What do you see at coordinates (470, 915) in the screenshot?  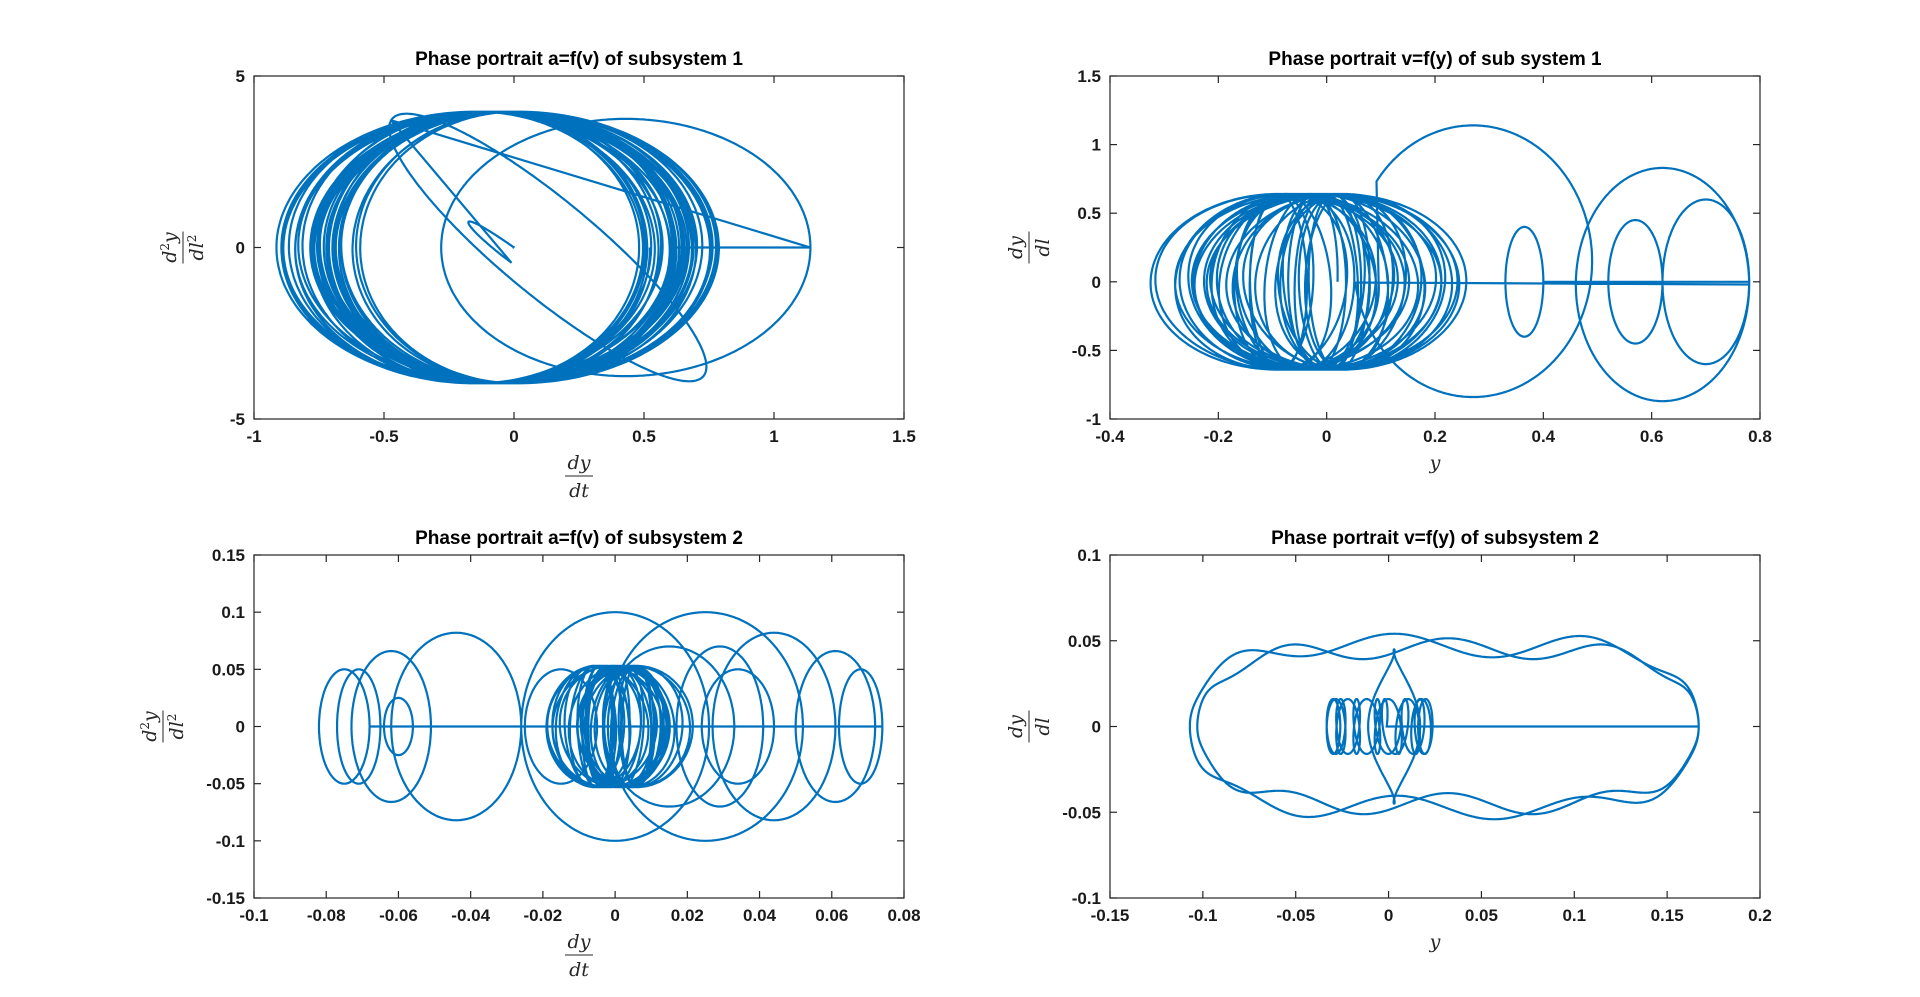 I see `x-tick-label: -0.04` at bounding box center [470, 915].